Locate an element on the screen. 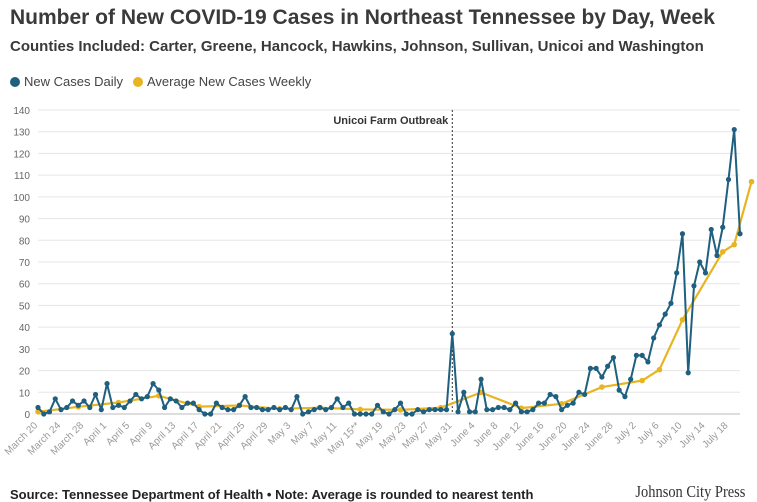  x-tick-label: April 5 is located at coordinates (118, 434).